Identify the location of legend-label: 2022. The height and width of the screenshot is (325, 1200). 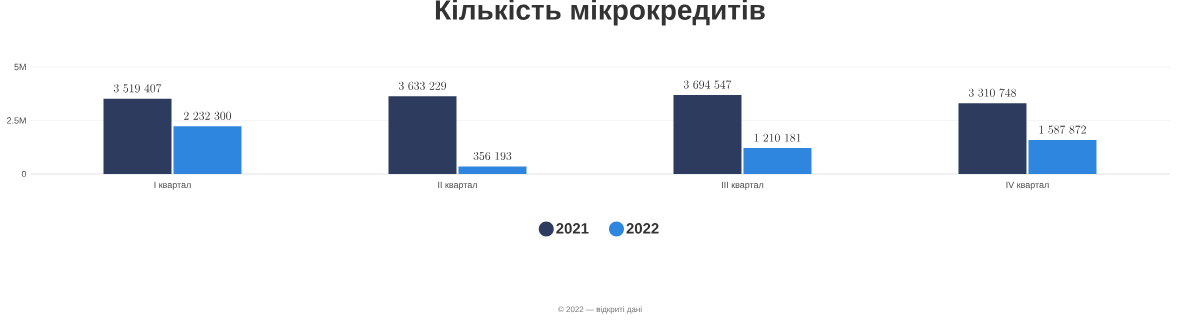
(642, 228).